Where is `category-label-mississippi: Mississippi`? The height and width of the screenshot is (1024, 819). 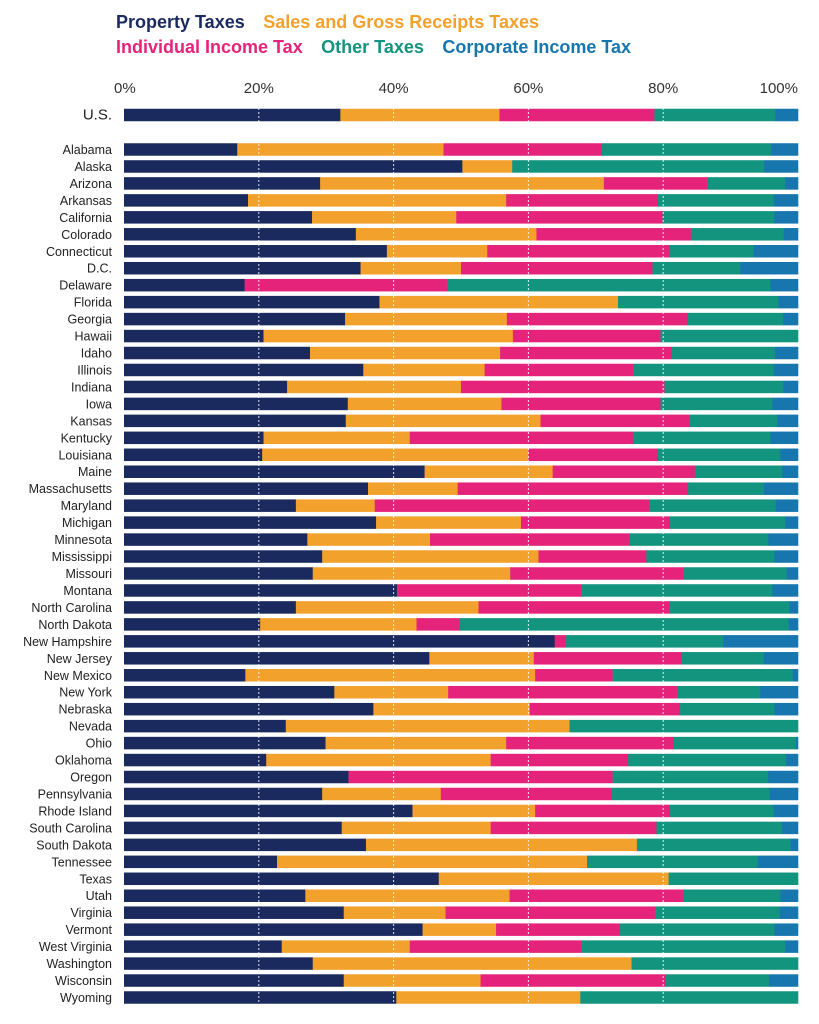
category-label-mississippi: Mississippi is located at coordinates (82, 557).